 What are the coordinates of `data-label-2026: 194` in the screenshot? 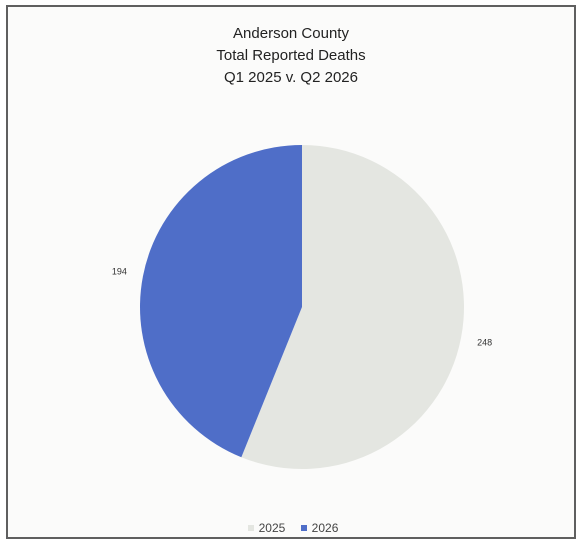 It's located at (119, 272).